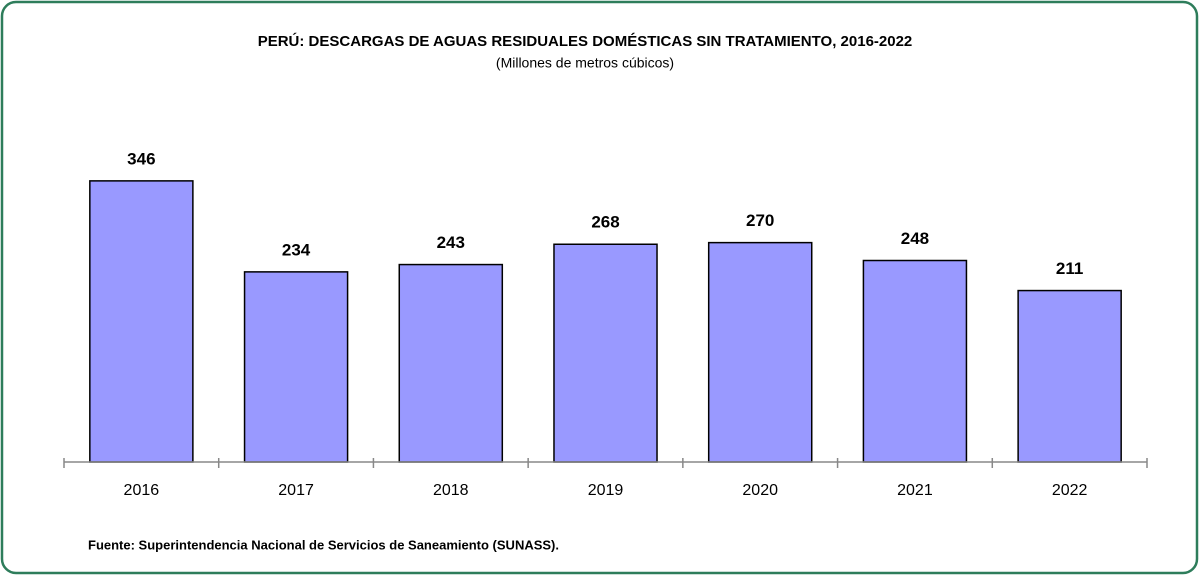 Image resolution: width=1199 pixels, height=580 pixels. Describe the element at coordinates (451, 490) in the screenshot. I see `x-tick-label: 2018` at that location.